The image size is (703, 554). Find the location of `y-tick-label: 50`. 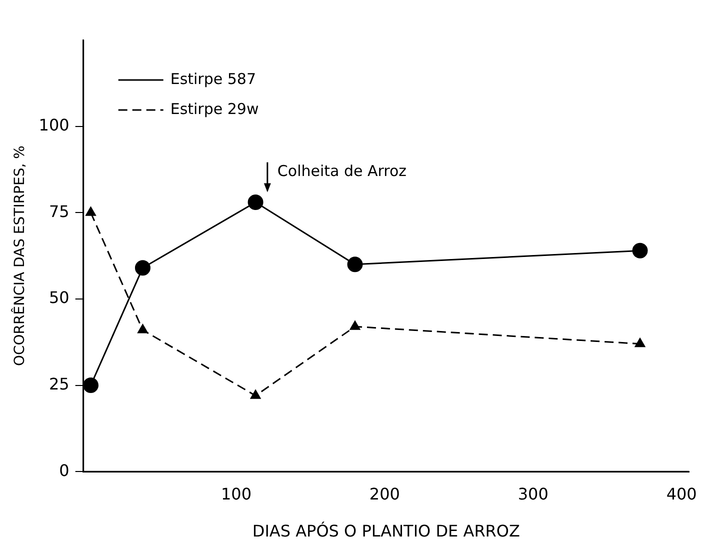

y-tick-label: 50 is located at coordinates (59, 298).